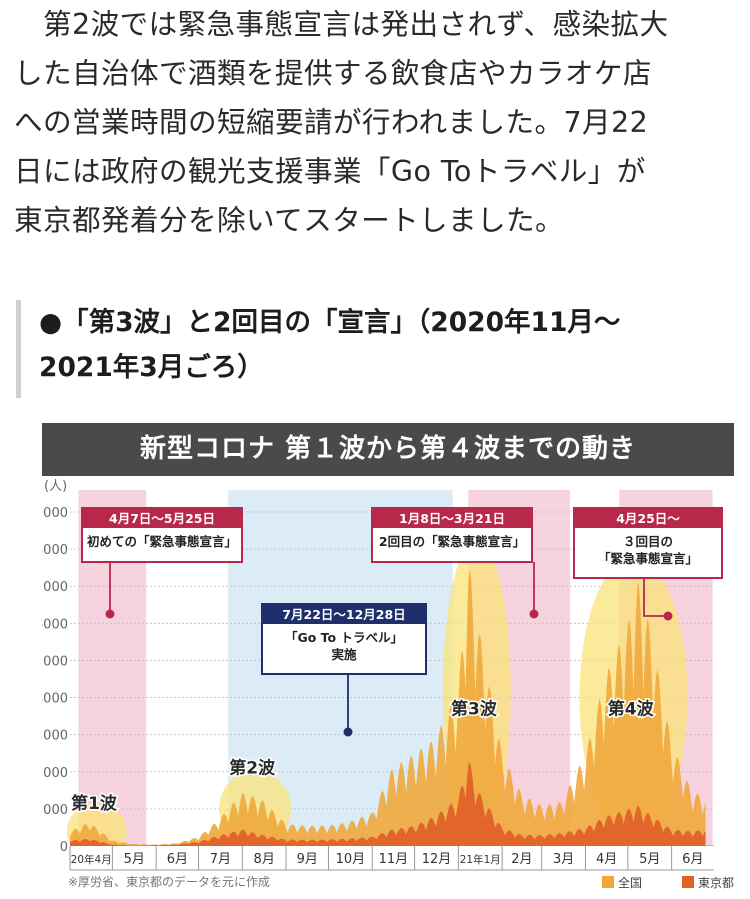  I want to click on callout-caption: 初めての「緊急事態宣言」, so click(162, 541).